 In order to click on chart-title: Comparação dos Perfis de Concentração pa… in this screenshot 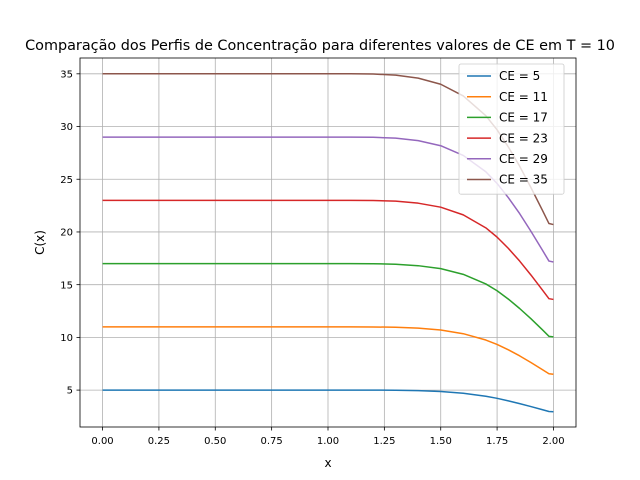, I will do `click(320, 46)`.